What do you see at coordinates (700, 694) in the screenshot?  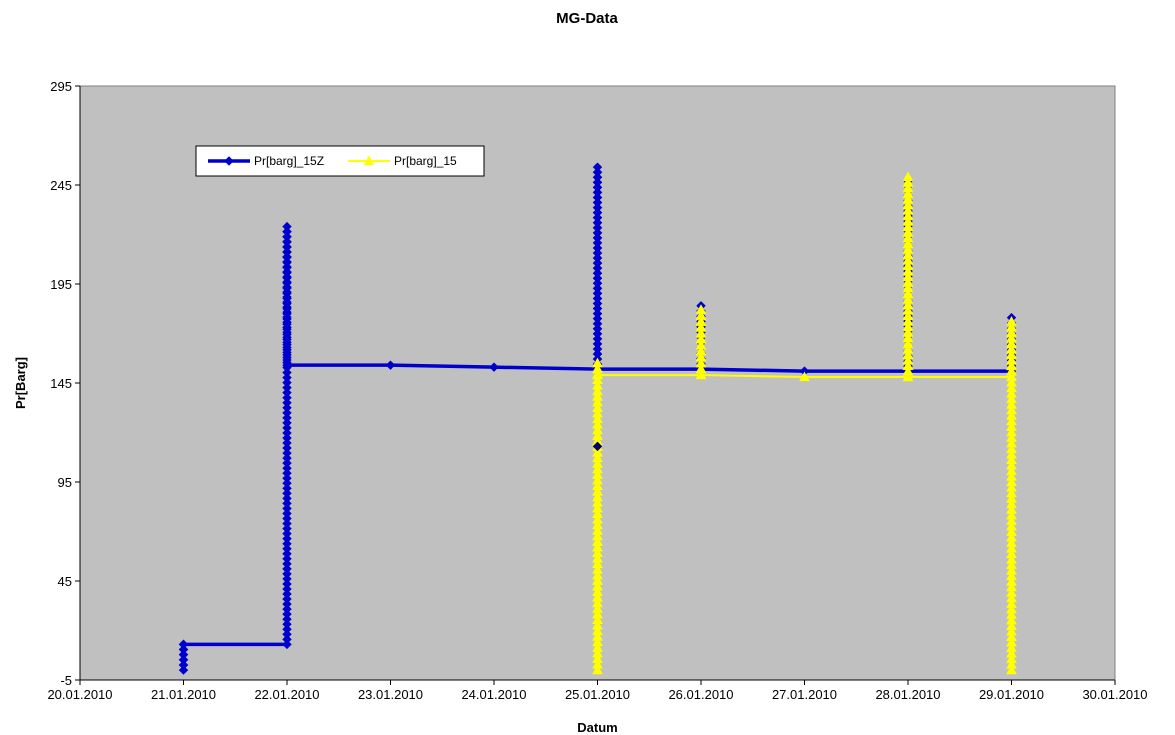 I see `x-tick-label: 26.01.2010` at bounding box center [700, 694].